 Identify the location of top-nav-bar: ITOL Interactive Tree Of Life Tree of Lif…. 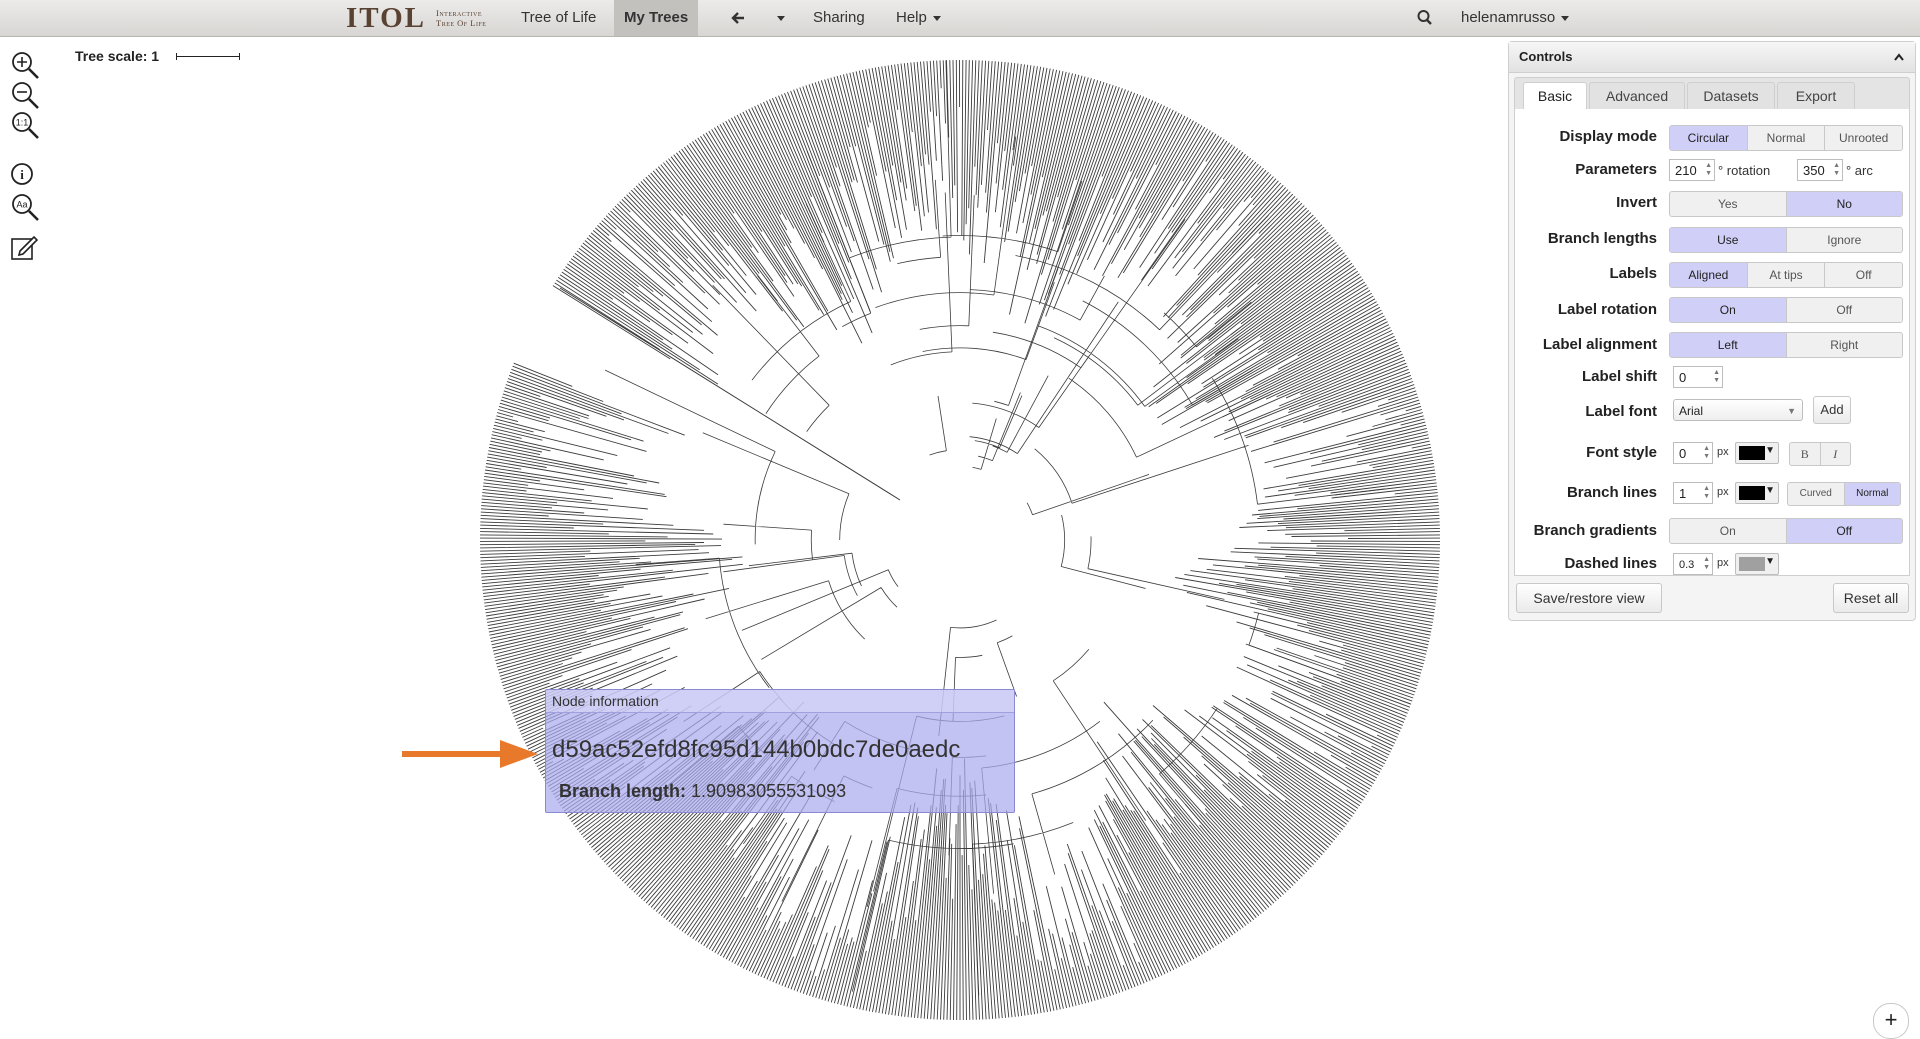
(960, 18).